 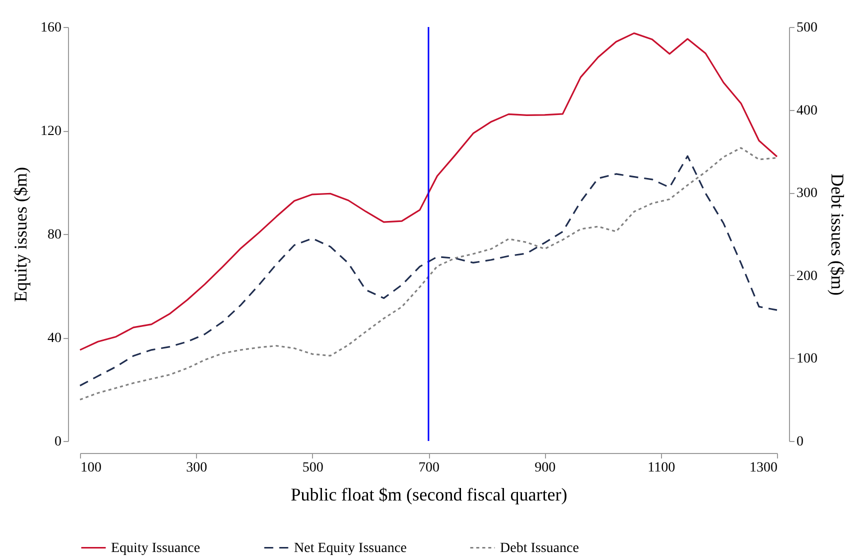 What do you see at coordinates (800, 442) in the screenshot?
I see `y2-tick-label: 0` at bounding box center [800, 442].